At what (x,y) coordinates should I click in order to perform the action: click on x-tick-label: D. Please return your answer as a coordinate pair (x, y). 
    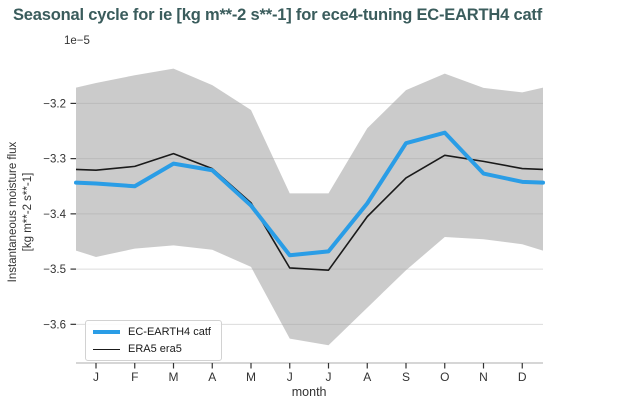
    Looking at the image, I should click on (522, 377).